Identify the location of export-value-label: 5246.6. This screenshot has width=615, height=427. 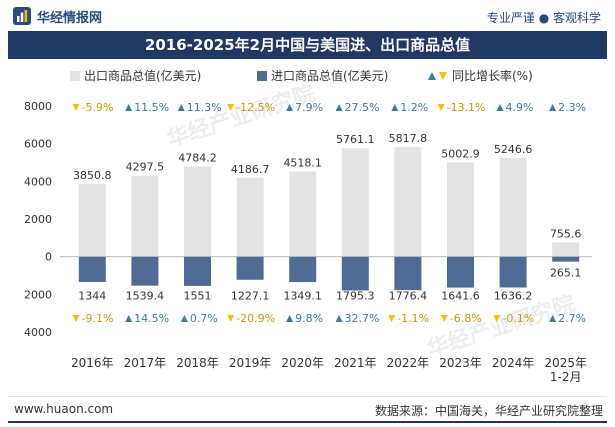
(513, 149).